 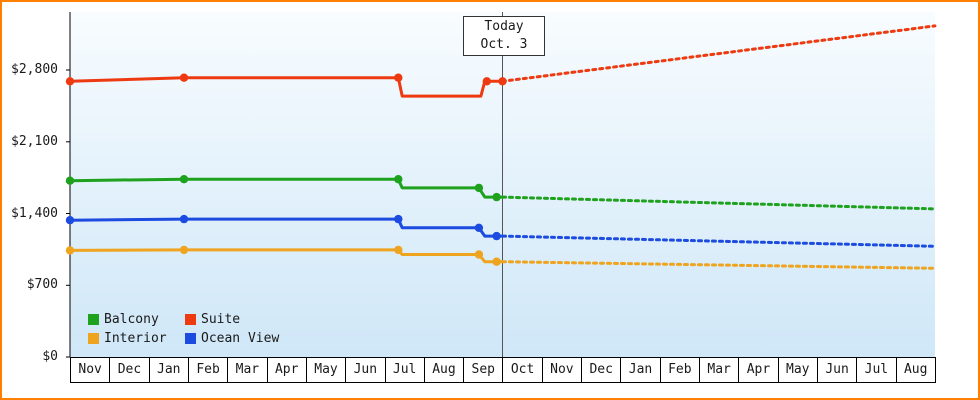 I want to click on y-tick-label: $2,800, so click(x=34, y=69).